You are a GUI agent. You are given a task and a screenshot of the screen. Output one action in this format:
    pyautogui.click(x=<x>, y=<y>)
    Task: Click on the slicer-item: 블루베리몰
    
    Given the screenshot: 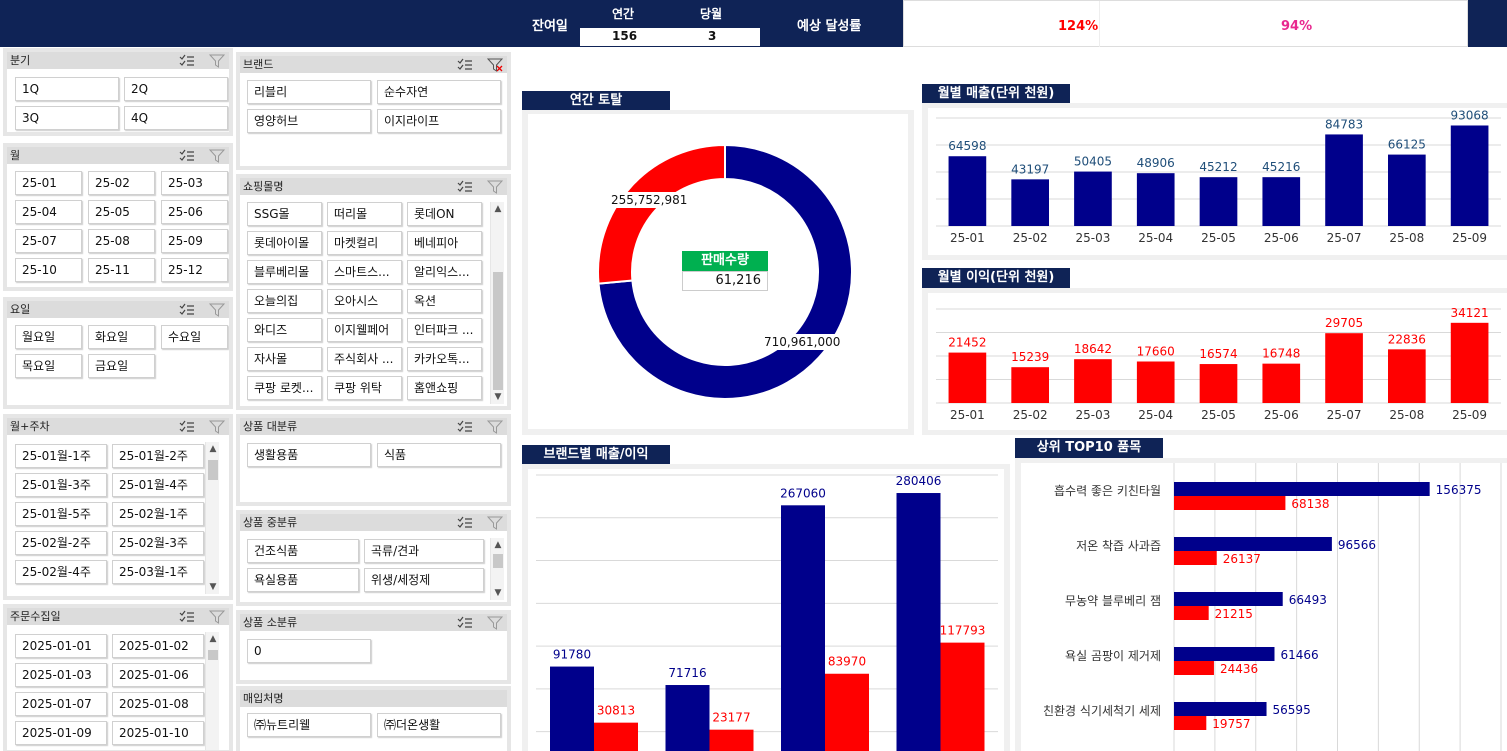 What is the action you would take?
    pyautogui.click(x=284, y=272)
    